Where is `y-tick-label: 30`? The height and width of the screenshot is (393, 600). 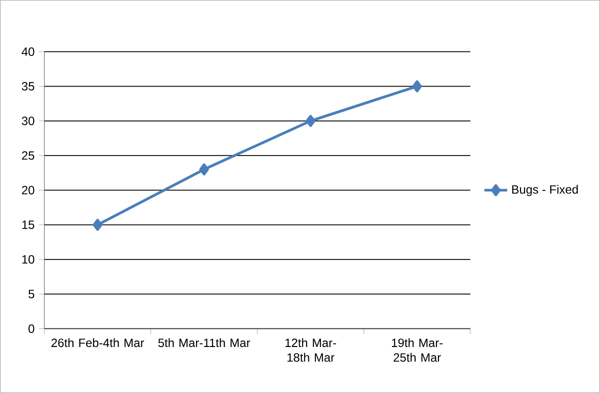
y-tick-label: 30 is located at coordinates (28, 121).